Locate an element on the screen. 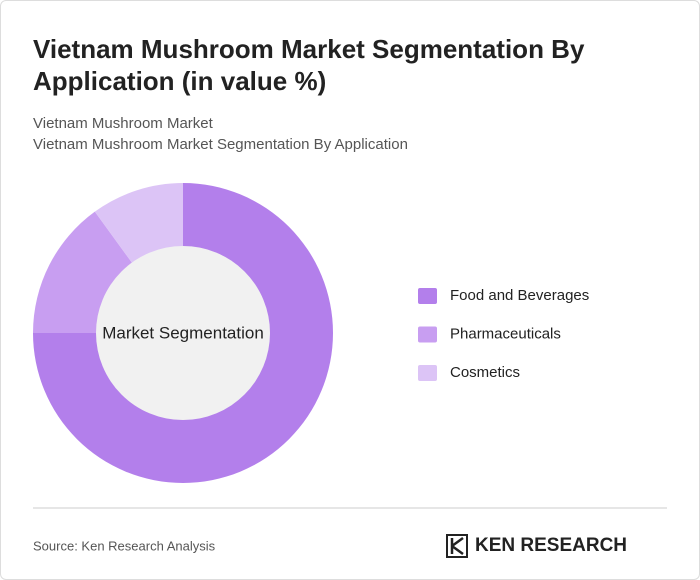 Image resolution: width=700 pixels, height=580 pixels. center-label: Market Segmentation is located at coordinates (183, 332).